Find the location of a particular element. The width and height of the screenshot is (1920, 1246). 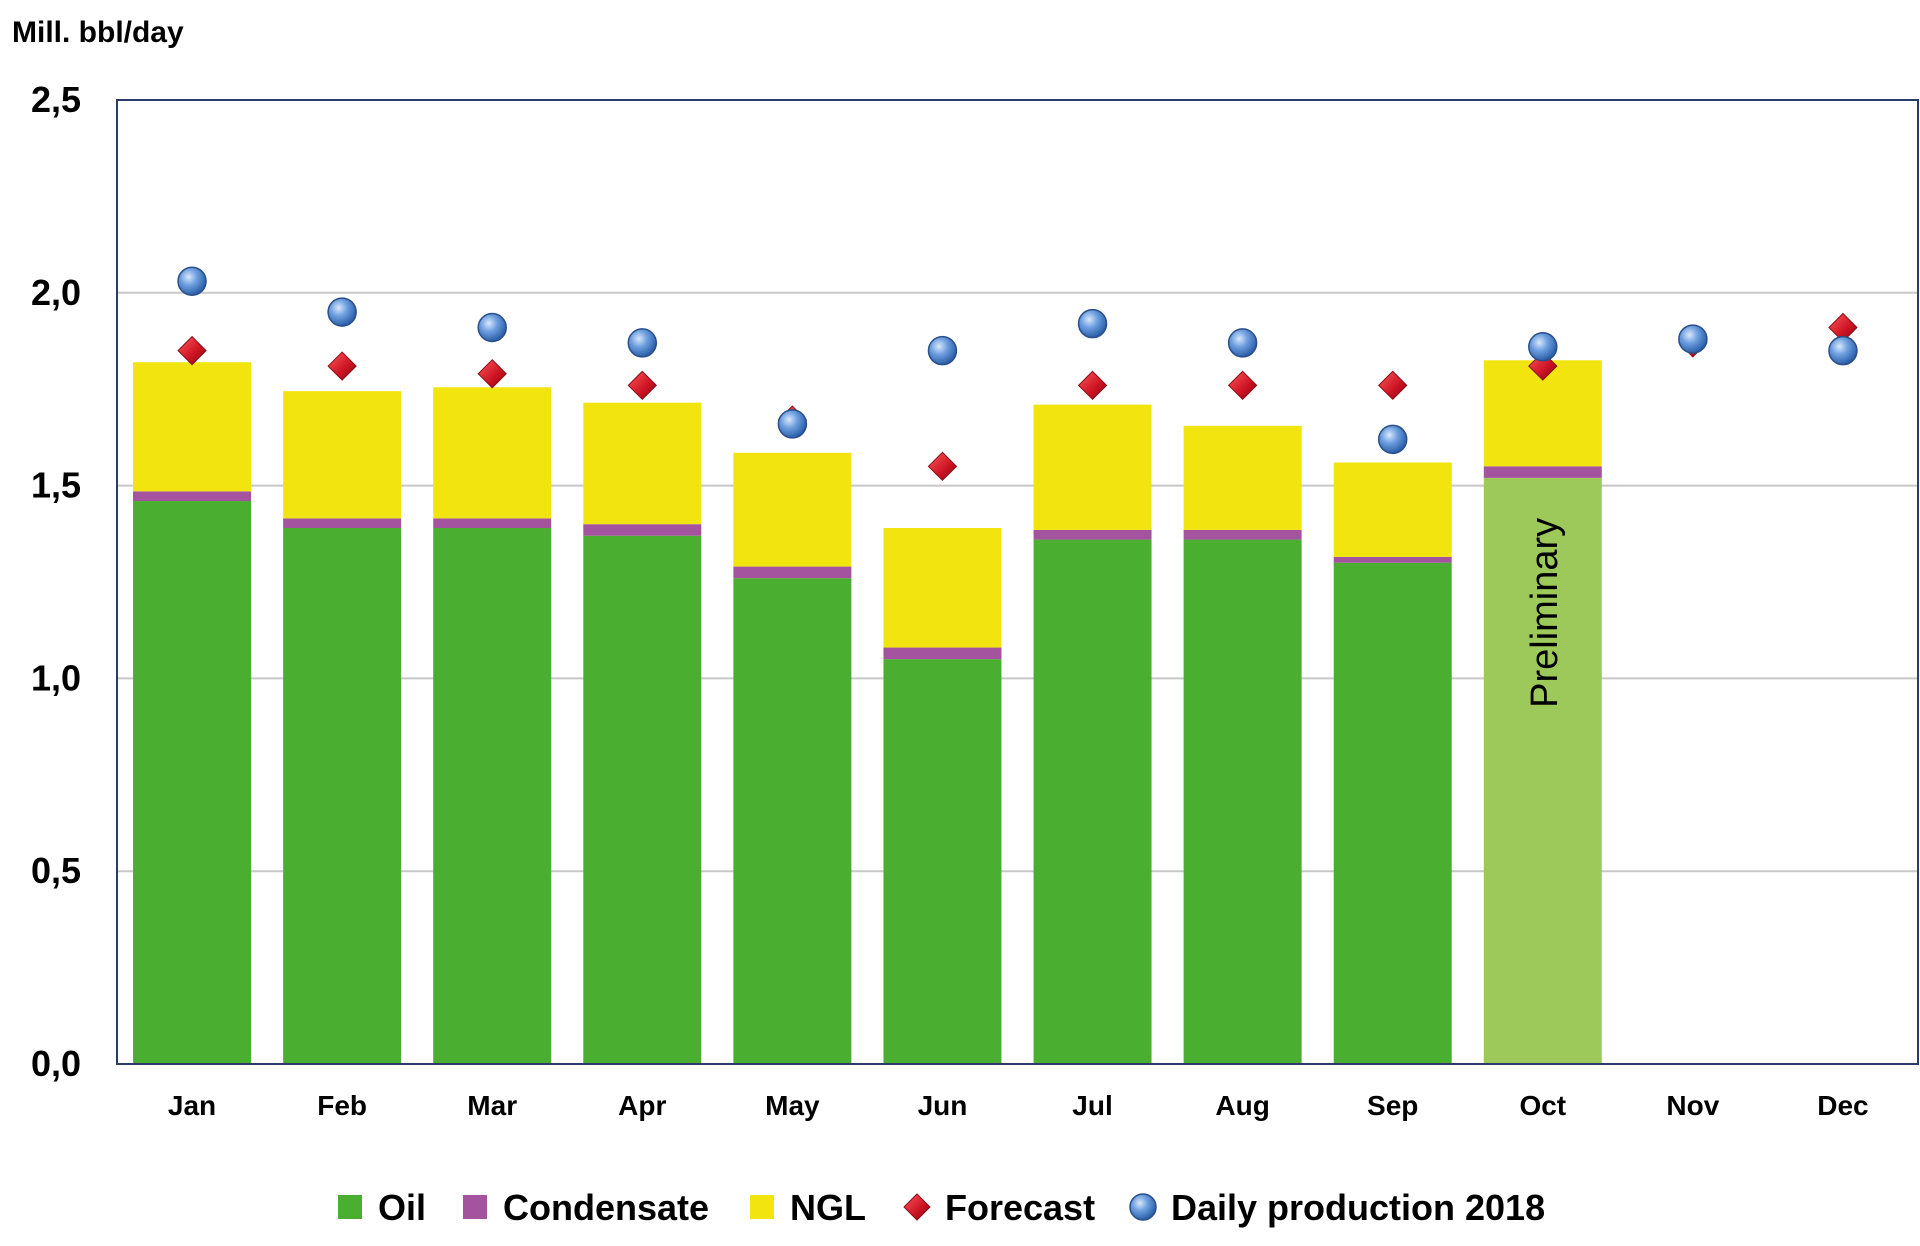

y-tick-label: 1,0 is located at coordinates (56, 677).